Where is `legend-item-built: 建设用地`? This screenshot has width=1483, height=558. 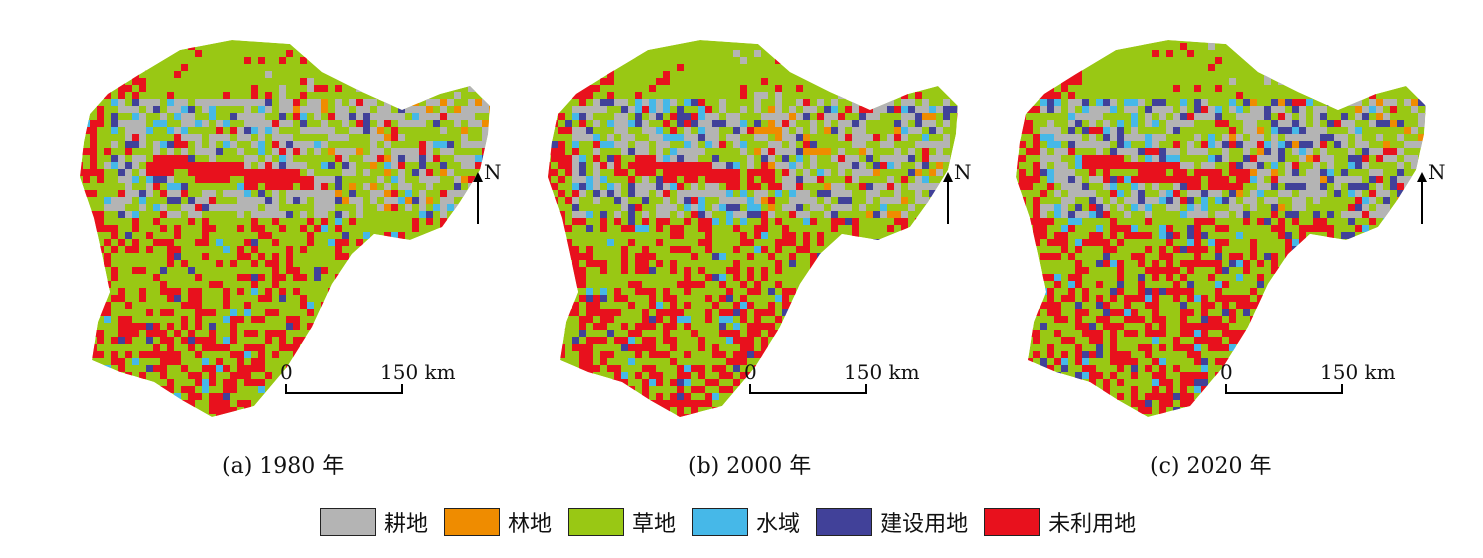 legend-item-built: 建设用地 is located at coordinates (892, 522).